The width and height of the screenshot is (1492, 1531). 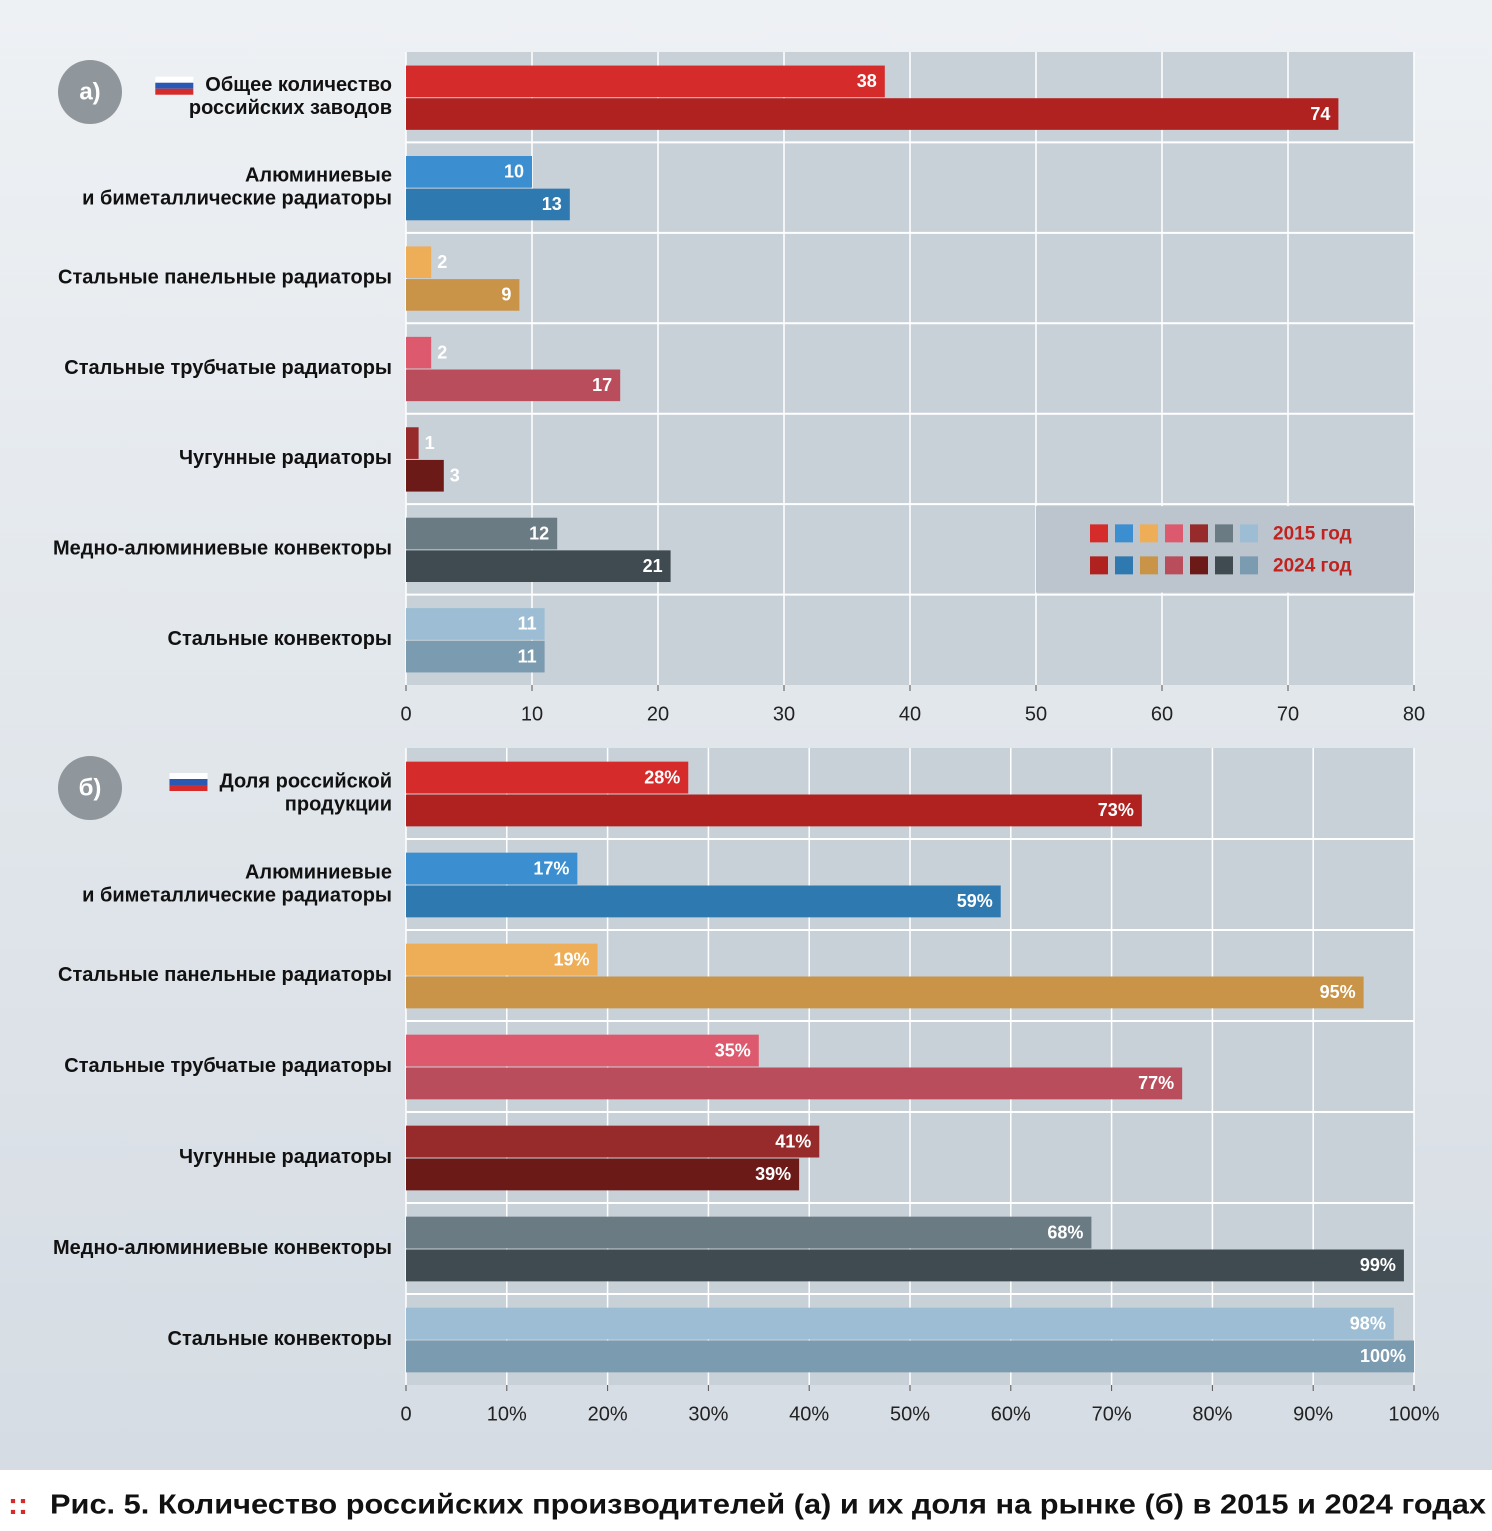 I want to click on value-label: 21, so click(x=653, y=566).